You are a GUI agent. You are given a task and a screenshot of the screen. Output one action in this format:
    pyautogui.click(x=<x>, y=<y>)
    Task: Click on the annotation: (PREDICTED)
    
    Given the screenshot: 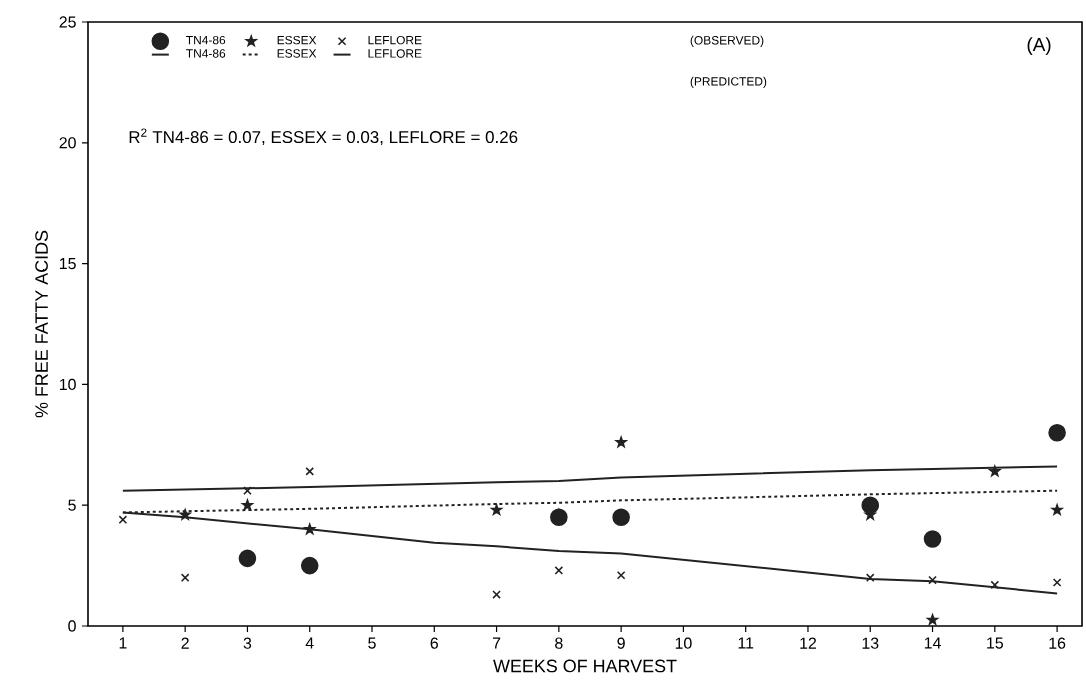 What is the action you would take?
    pyautogui.click(x=728, y=82)
    